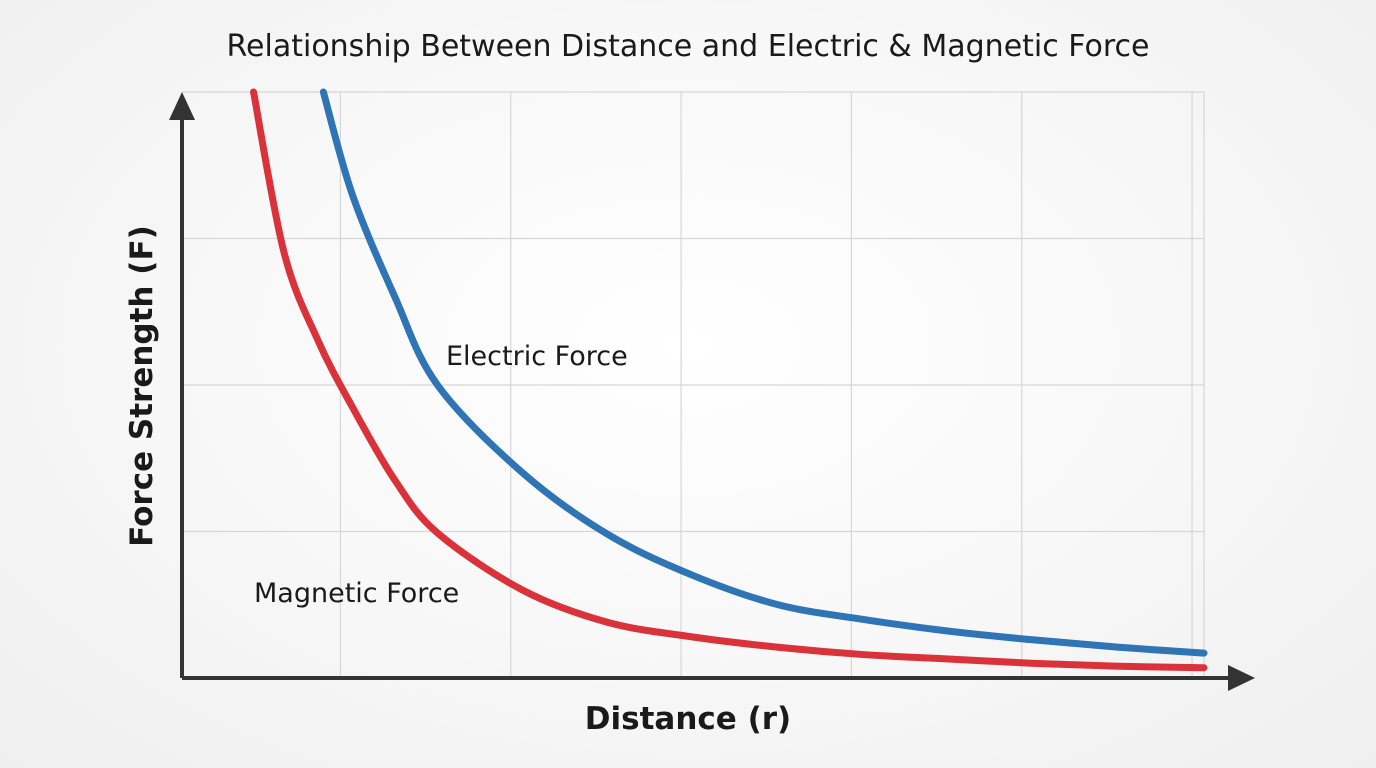 This screenshot has height=768, width=1376. What do you see at coordinates (356, 593) in the screenshot?
I see `series-label-magnetic: Magnetic Force` at bounding box center [356, 593].